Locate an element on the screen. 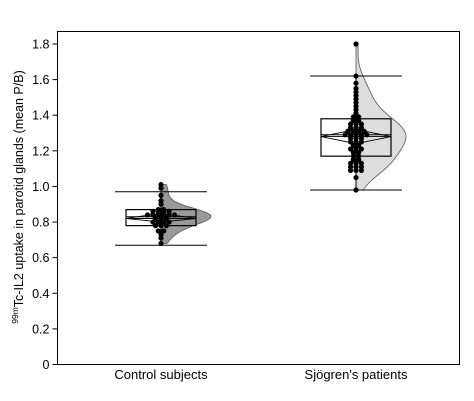 This screenshot has width=474, height=401. y-axis-title-sup: 99 is located at coordinates (15, 319).